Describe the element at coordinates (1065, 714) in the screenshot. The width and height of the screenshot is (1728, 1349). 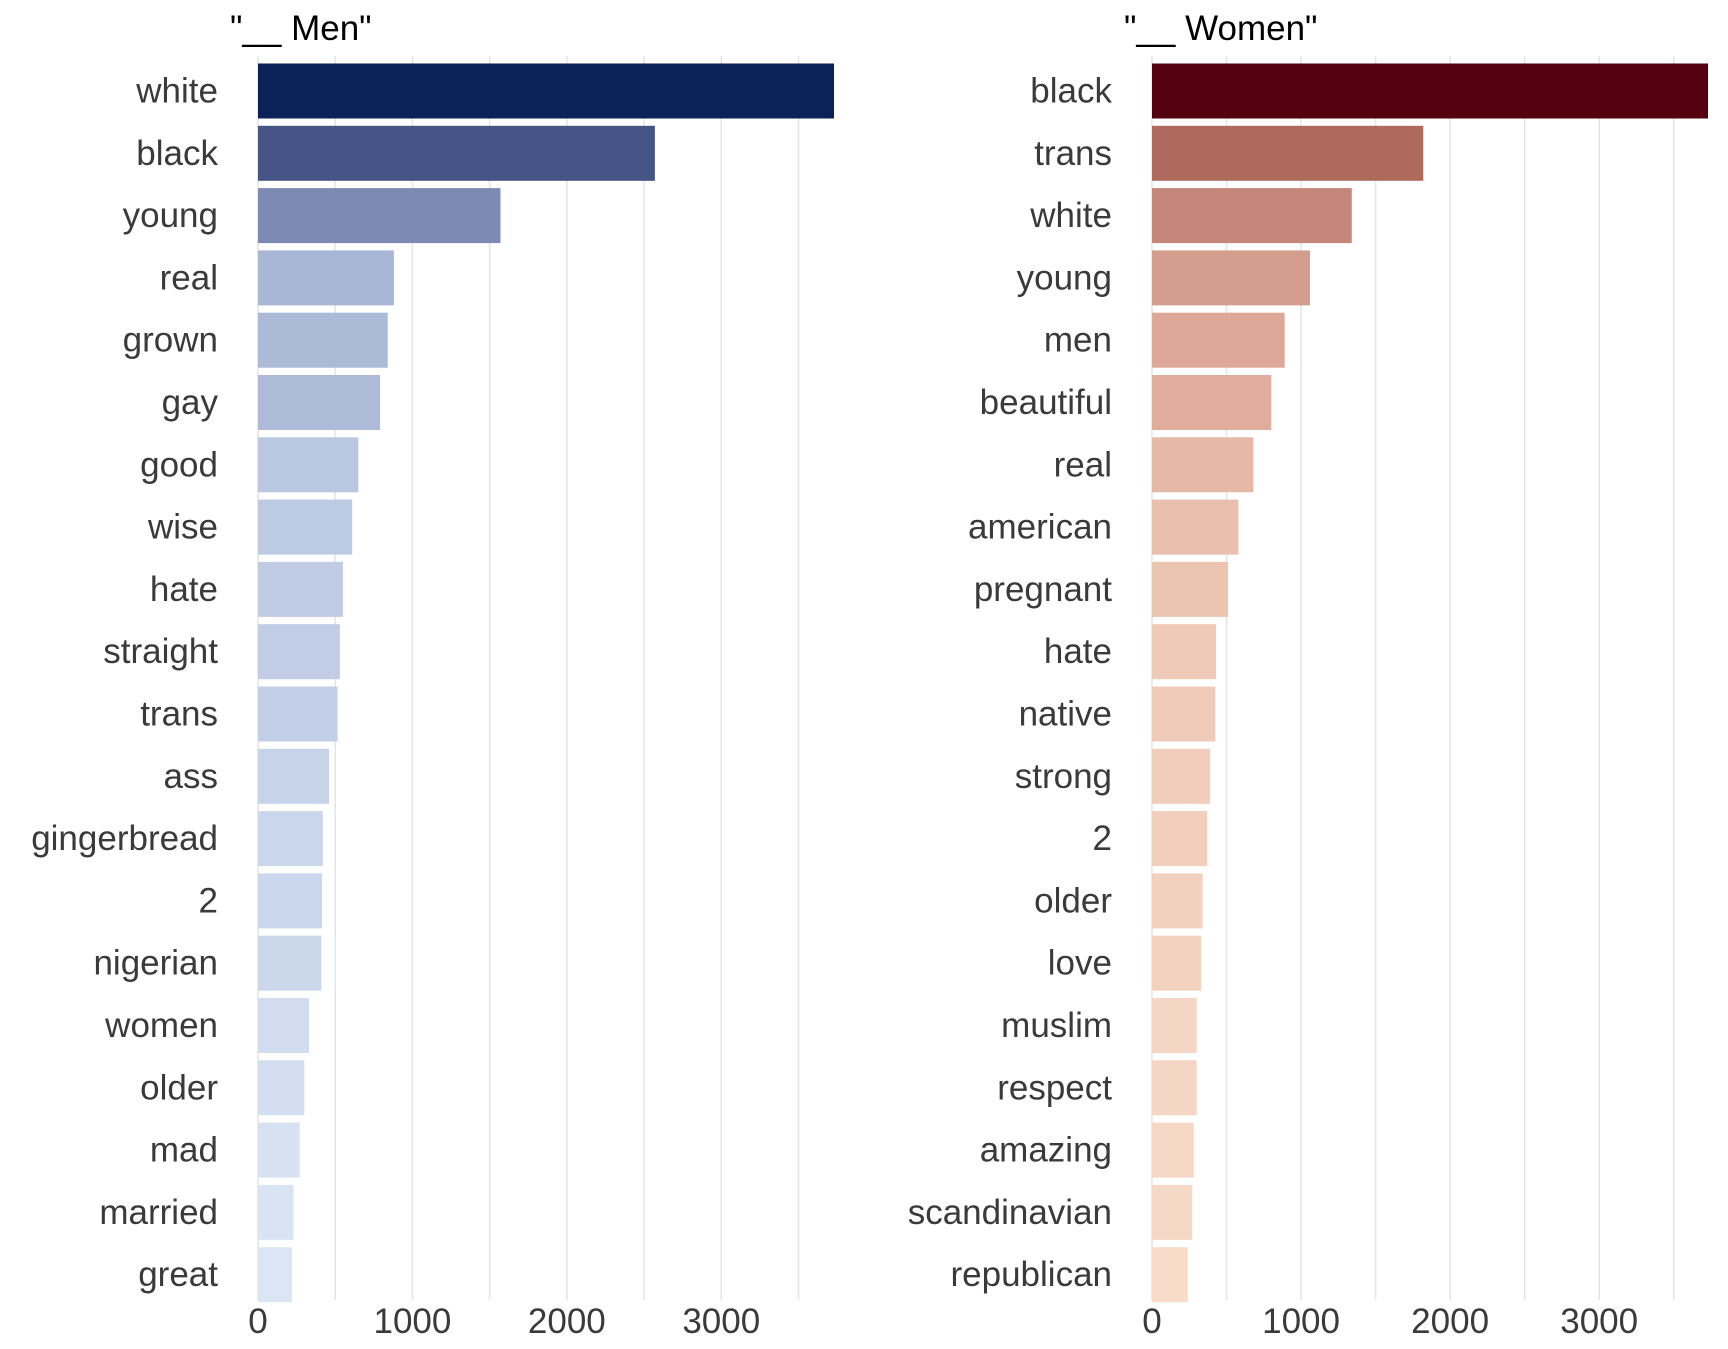
I see `women-category-label: native` at that location.